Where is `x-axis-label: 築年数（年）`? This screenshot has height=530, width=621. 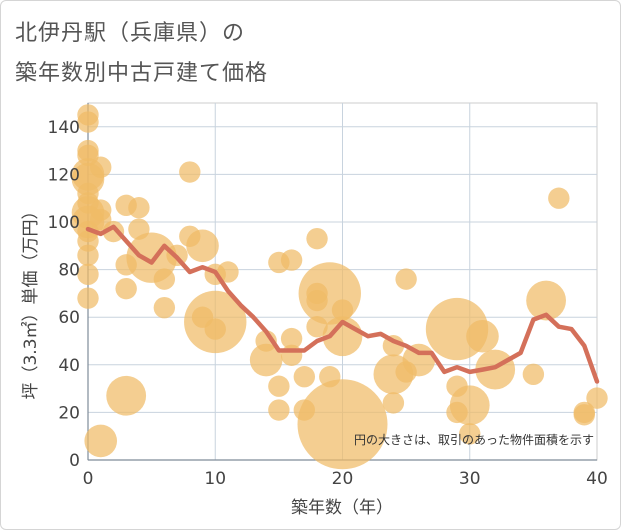
x-axis-label: 築年数（年） is located at coordinates (342, 508).